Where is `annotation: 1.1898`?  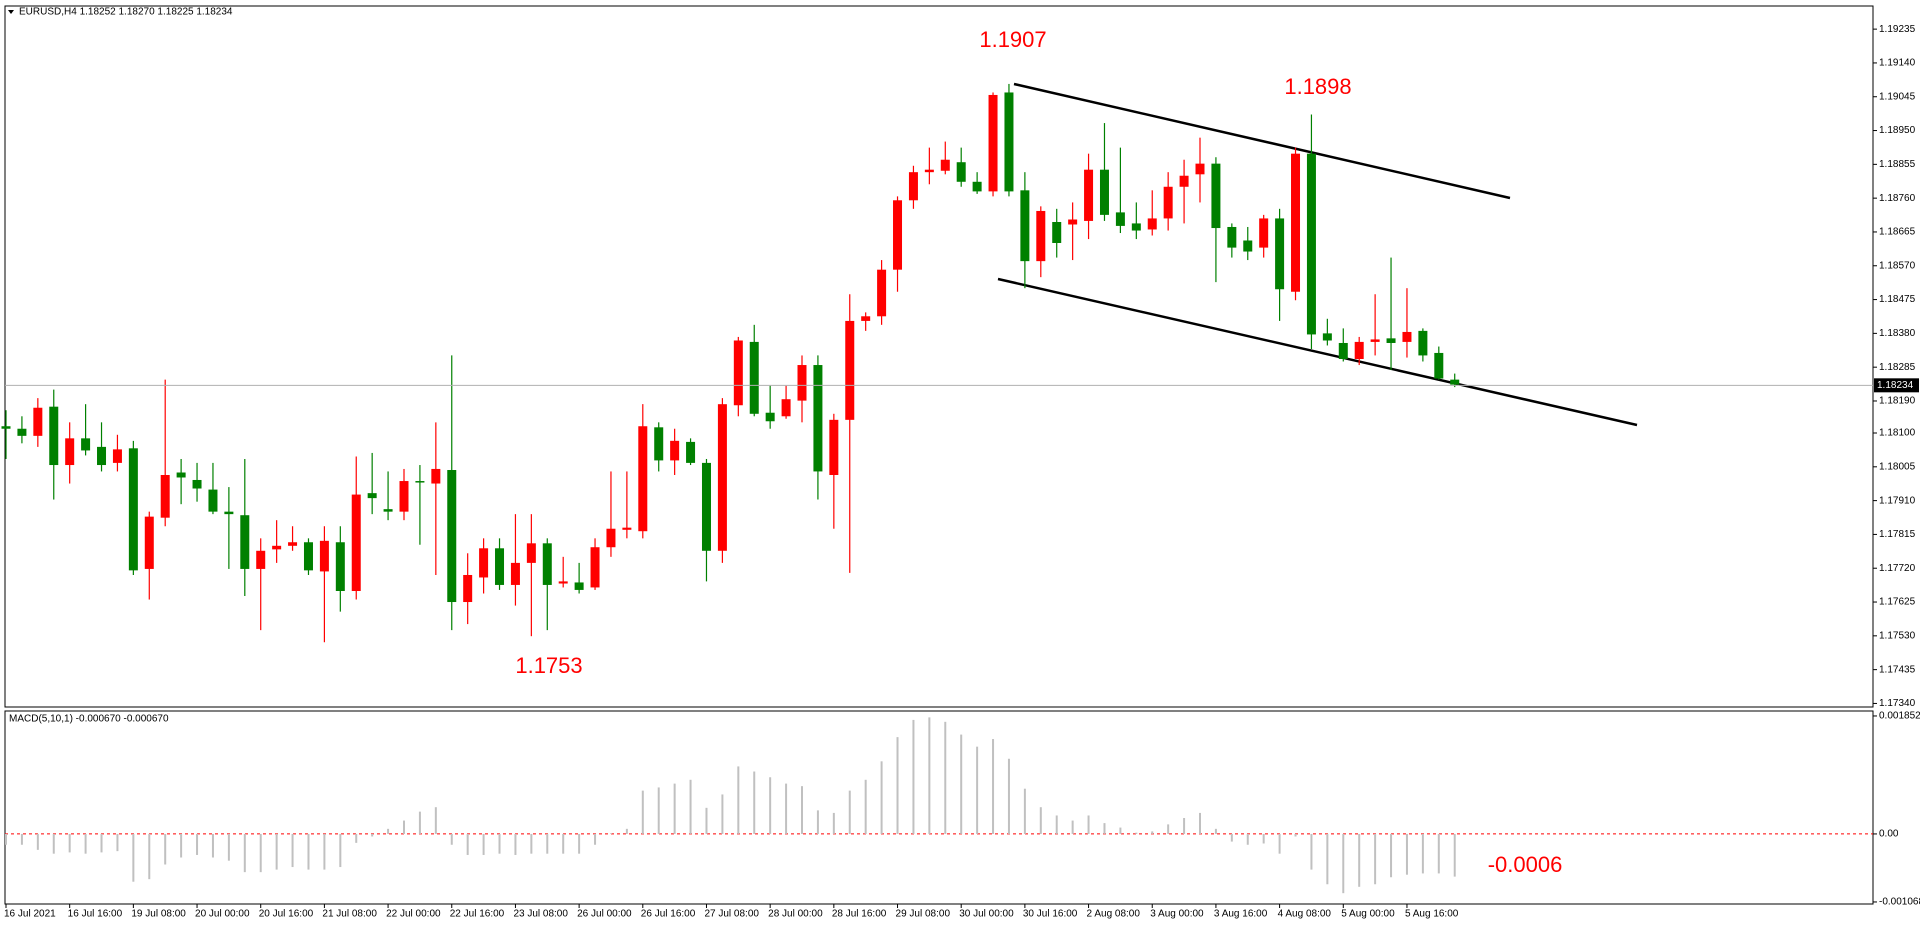 annotation: 1.1898 is located at coordinates (1317, 86).